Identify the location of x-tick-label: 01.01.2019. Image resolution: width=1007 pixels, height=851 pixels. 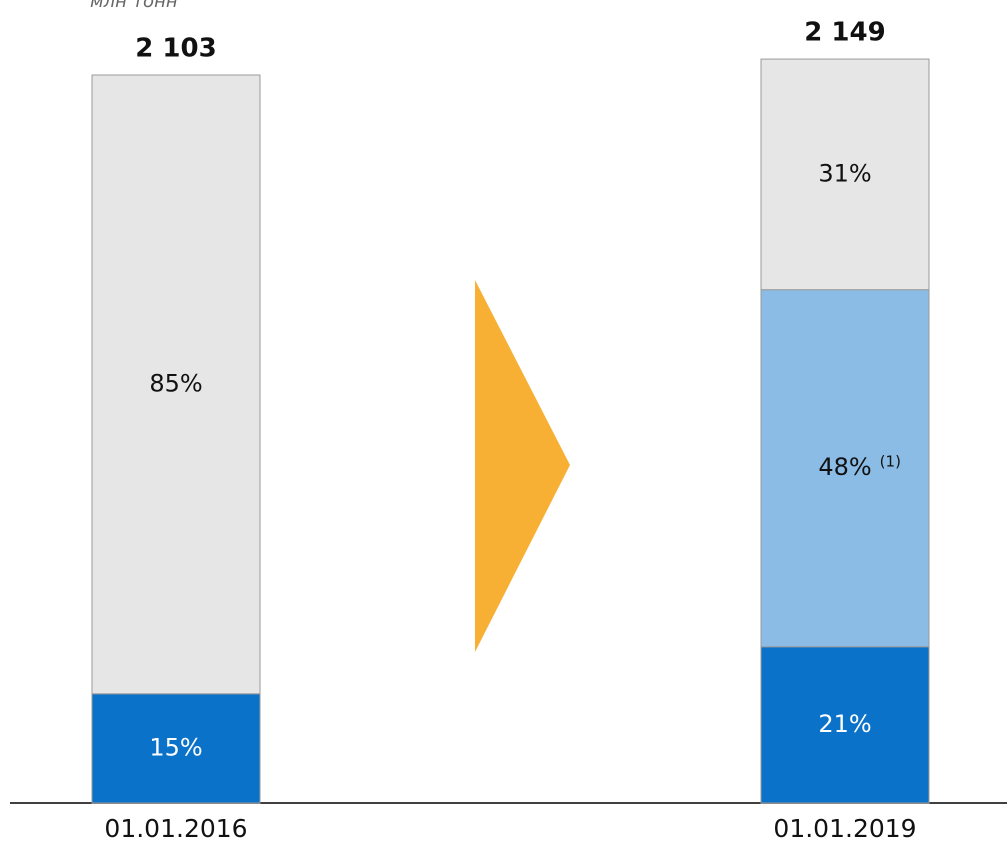
(844, 828).